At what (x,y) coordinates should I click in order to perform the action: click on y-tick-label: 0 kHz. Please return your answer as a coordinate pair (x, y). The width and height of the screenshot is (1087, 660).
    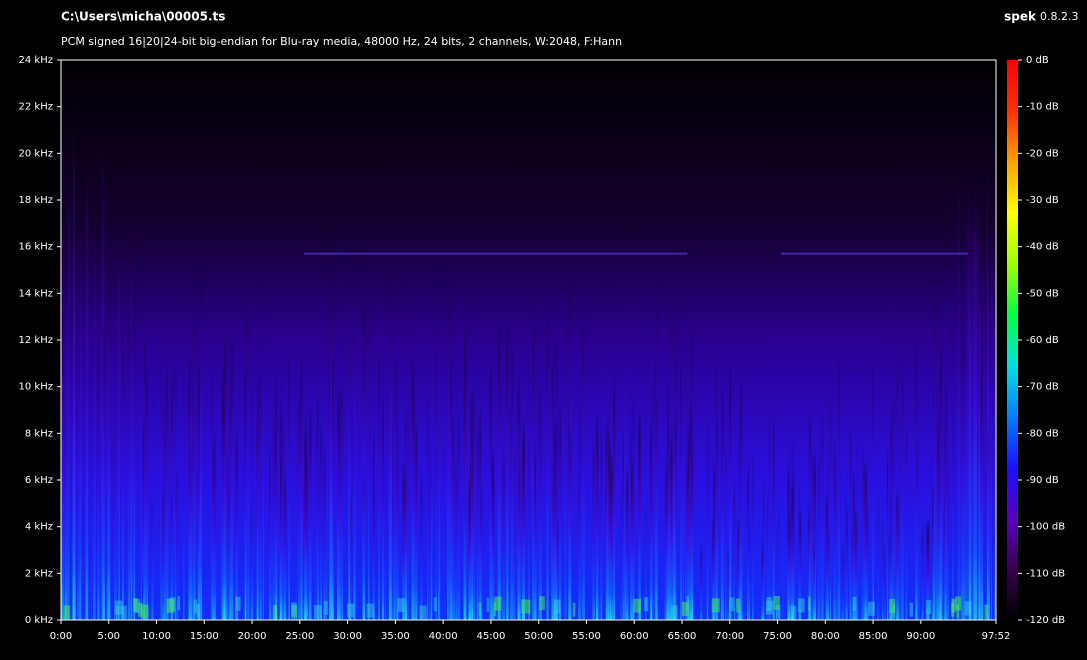
    Looking at the image, I should click on (39, 620).